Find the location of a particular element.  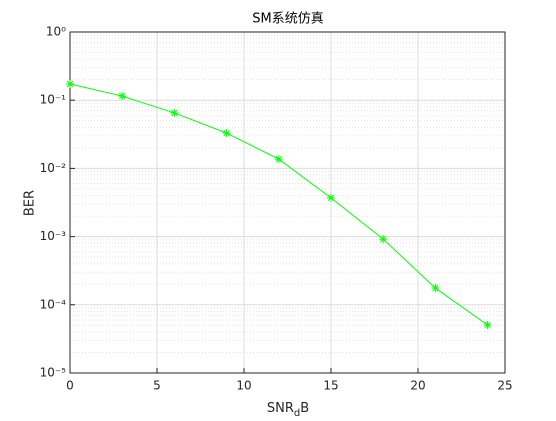

y-tick-label: 10⁻⁵ is located at coordinates (53, 373).